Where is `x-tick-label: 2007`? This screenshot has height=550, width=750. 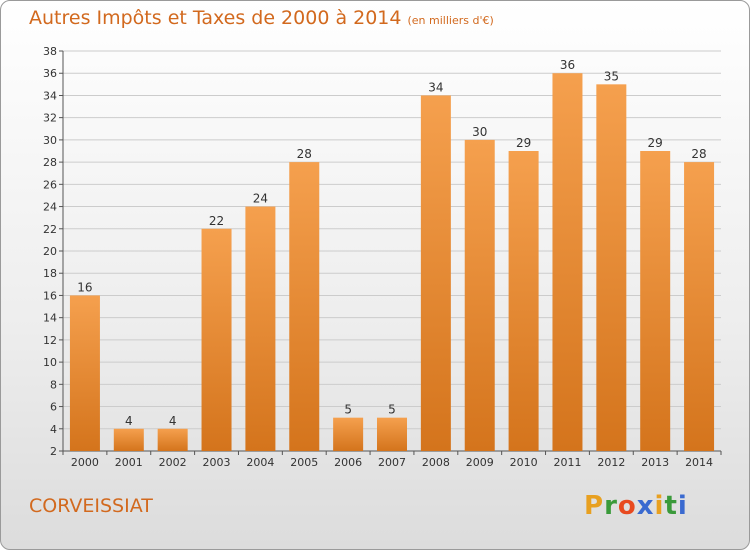
x-tick-label: 2007 is located at coordinates (392, 462).